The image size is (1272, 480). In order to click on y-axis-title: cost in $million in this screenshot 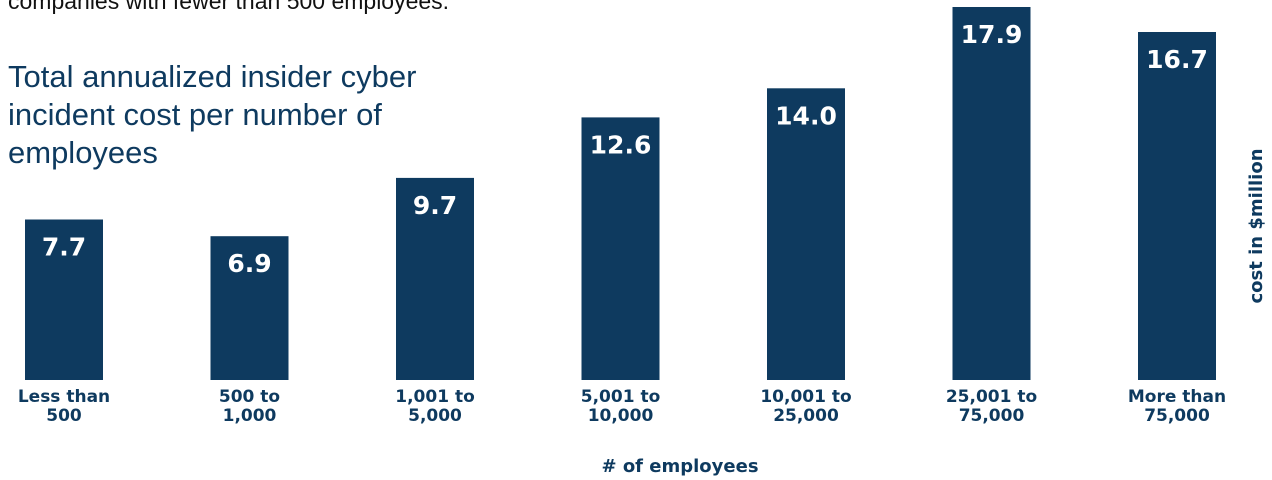, I will do `click(1256, 225)`.